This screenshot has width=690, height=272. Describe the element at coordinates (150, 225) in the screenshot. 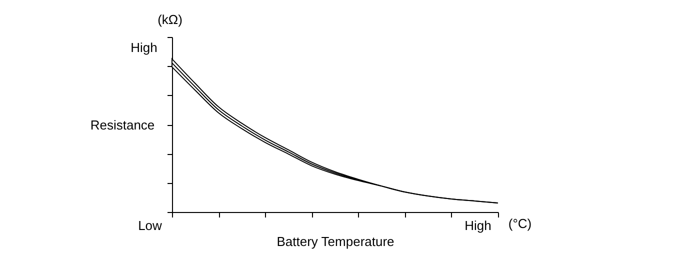

I see `text: Low` at that location.